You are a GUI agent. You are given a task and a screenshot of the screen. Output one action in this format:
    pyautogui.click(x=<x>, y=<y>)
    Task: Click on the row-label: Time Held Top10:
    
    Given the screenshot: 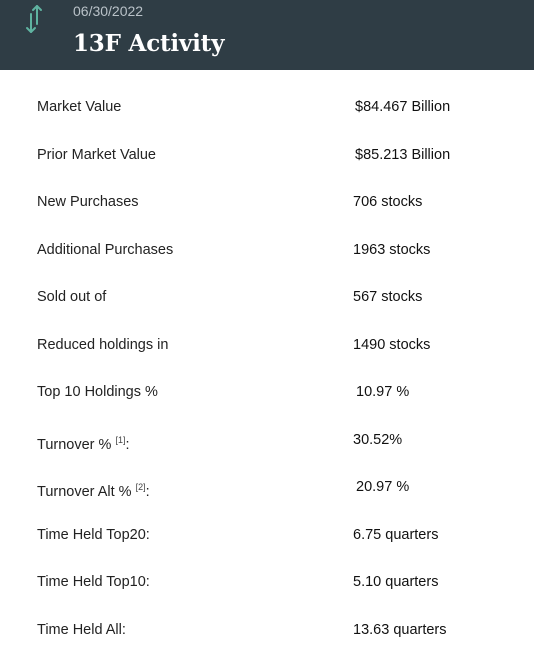 What is the action you would take?
    pyautogui.click(x=93, y=582)
    